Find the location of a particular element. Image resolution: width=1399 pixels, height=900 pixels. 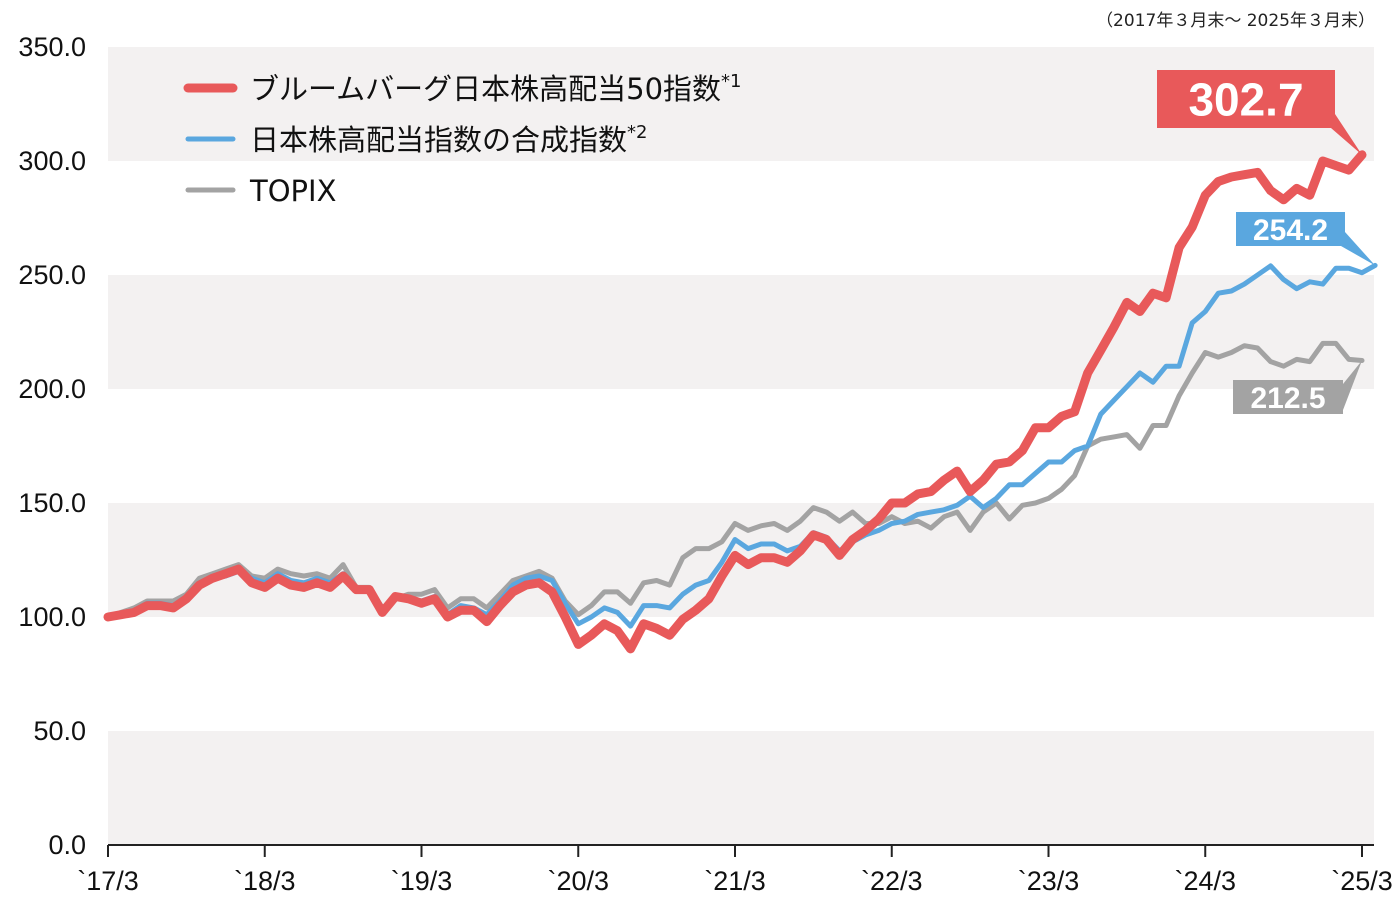

y-tick-label: 100.0 is located at coordinates (52, 617).